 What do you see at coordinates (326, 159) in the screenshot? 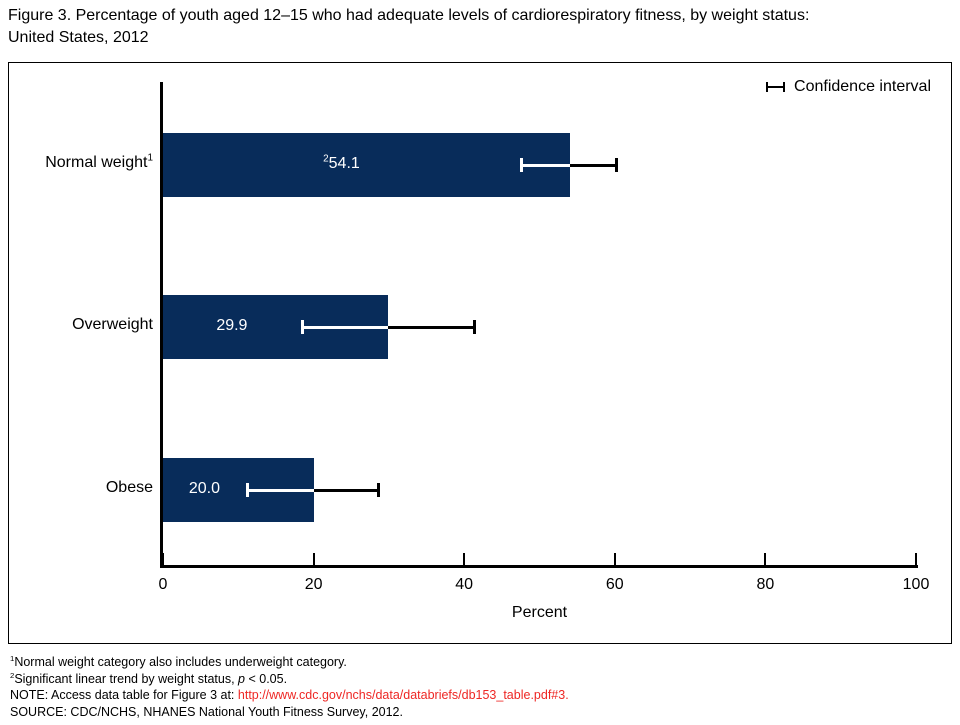
I see `superscript-marker: 2` at bounding box center [326, 159].